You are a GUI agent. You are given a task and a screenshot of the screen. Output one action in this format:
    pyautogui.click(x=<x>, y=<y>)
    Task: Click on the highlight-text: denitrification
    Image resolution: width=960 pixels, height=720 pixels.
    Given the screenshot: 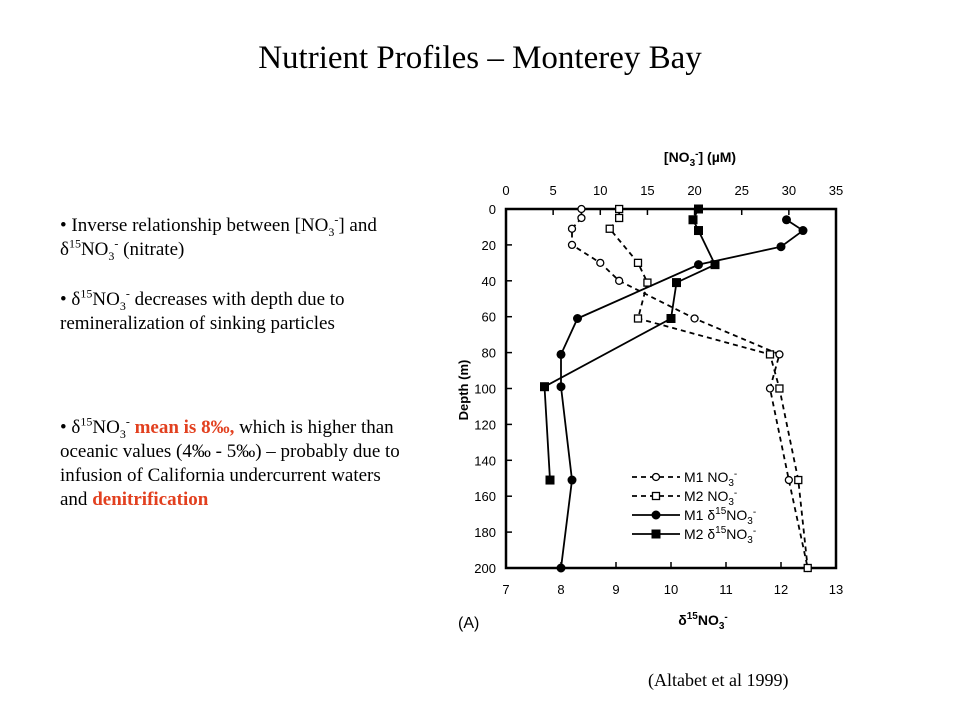 What is the action you would take?
    pyautogui.click(x=150, y=499)
    